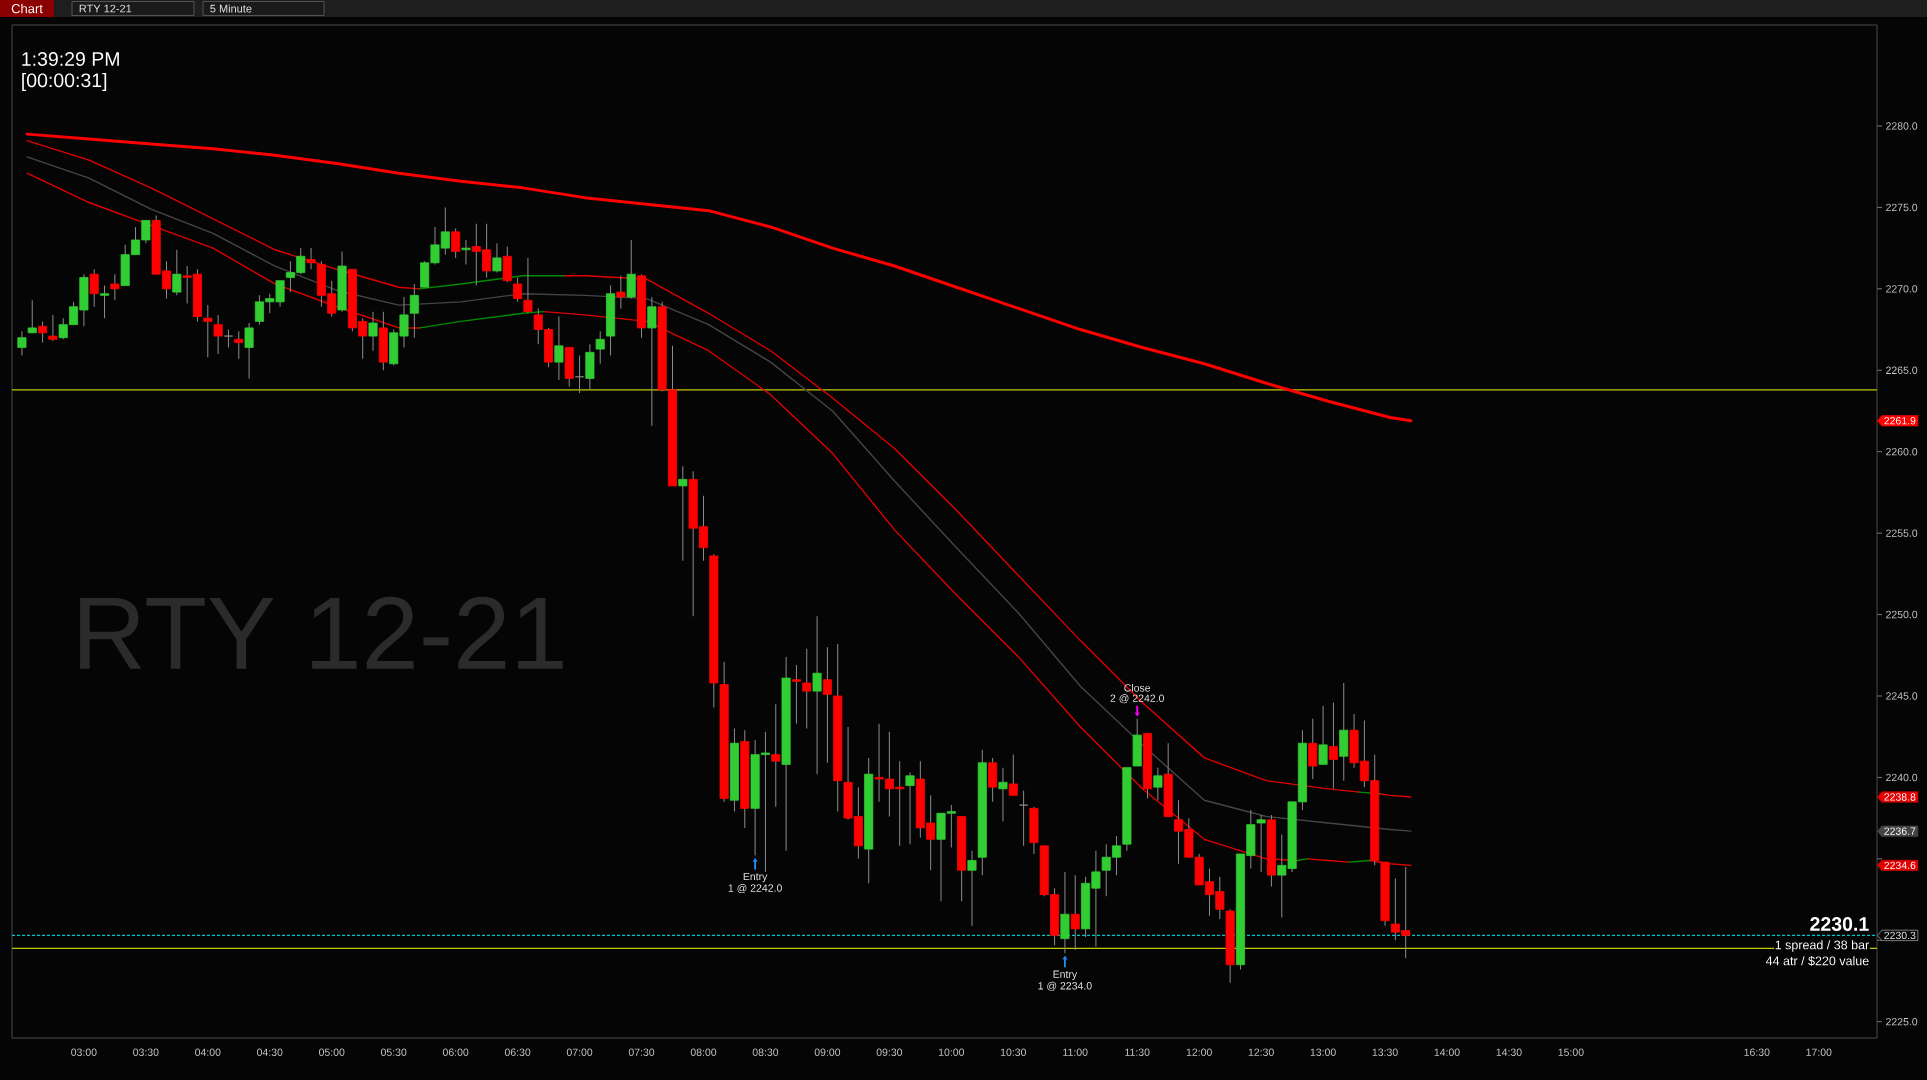 The image size is (1927, 1080). Describe the element at coordinates (1013, 1052) in the screenshot. I see `x-tick-label: 10:30` at that location.